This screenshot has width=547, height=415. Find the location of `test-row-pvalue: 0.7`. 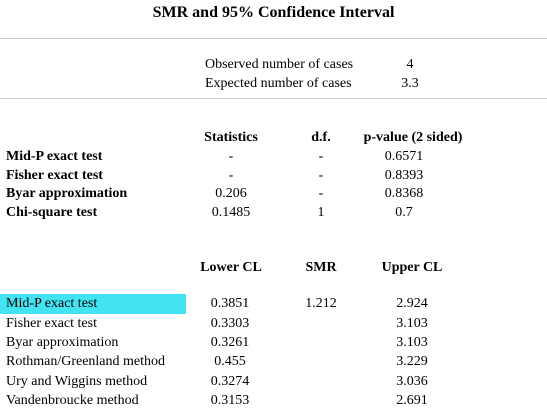

test-row-pvalue: 0.7 is located at coordinates (404, 212).